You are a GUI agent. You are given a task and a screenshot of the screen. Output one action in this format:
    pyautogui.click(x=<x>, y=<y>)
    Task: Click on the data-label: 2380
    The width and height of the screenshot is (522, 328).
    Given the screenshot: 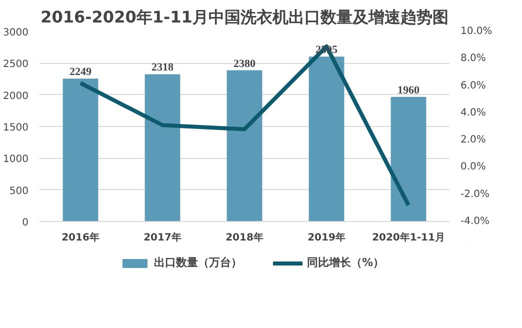 What is the action you would take?
    pyautogui.click(x=245, y=64)
    